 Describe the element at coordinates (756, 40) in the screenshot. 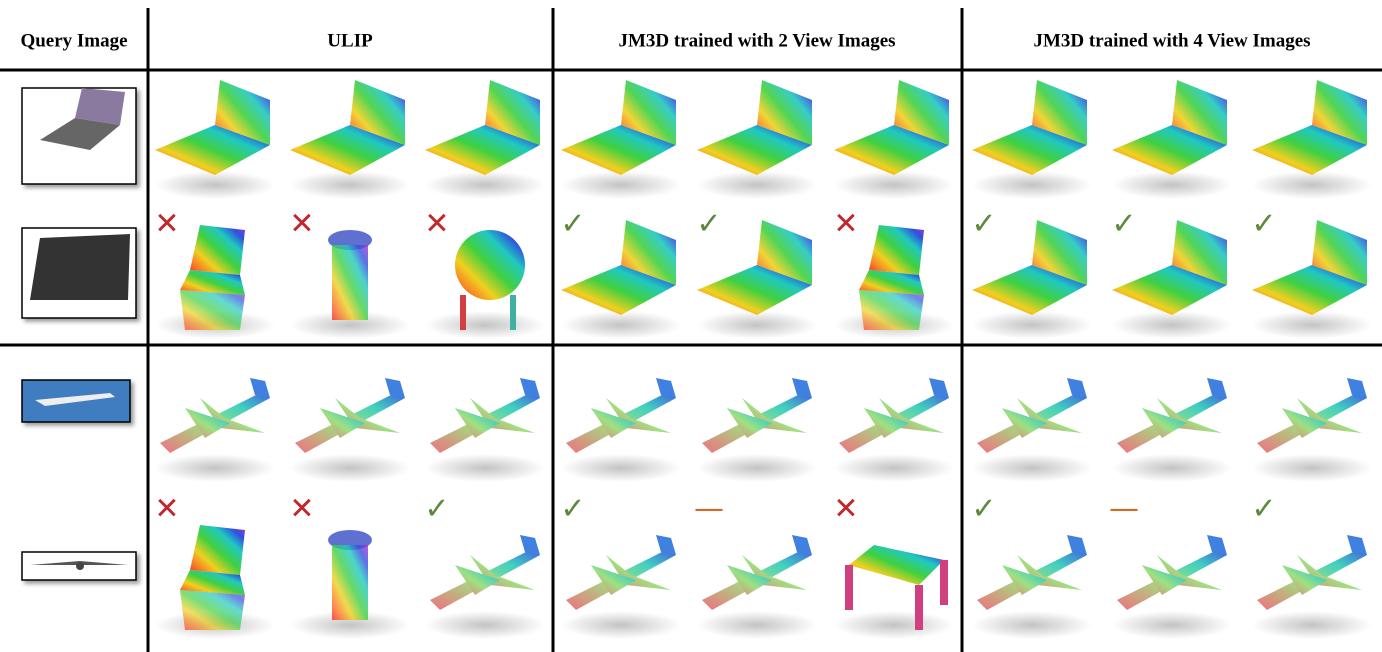

I see `column-header: JM3D trained with 2 View Images` at that location.